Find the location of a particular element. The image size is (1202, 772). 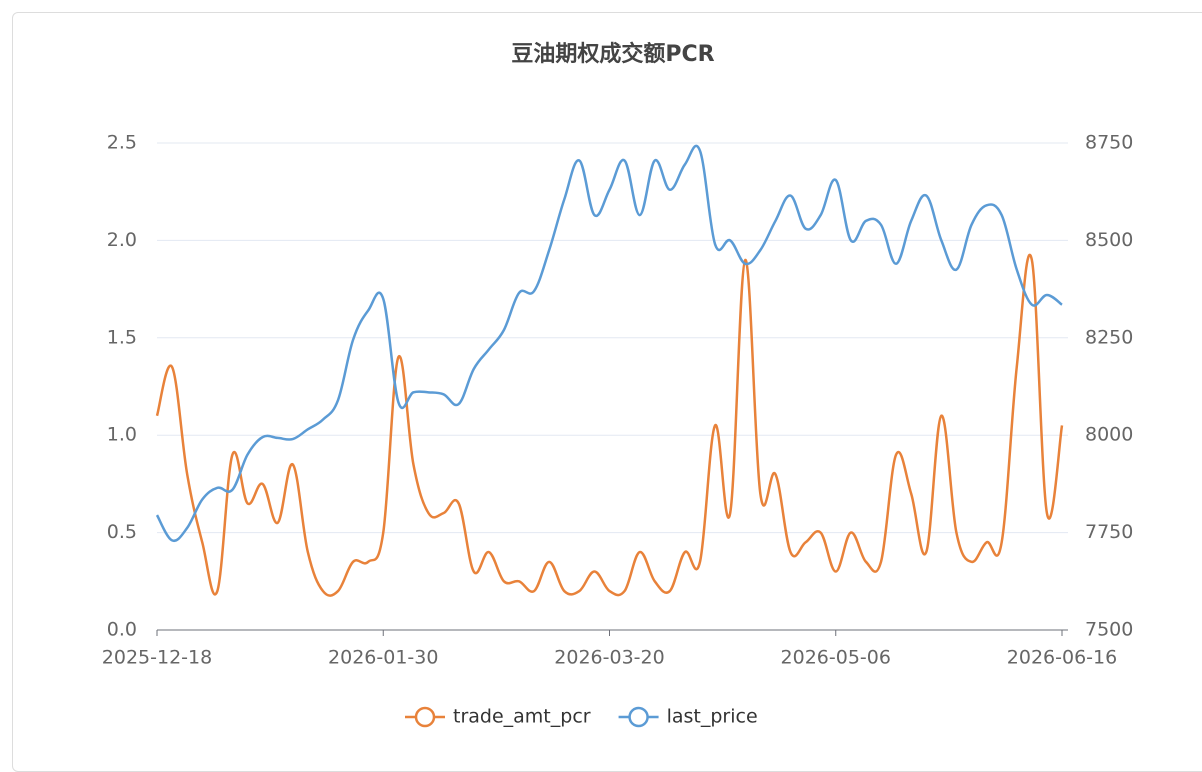

y2-tick-label: 8000 is located at coordinates (1109, 435).